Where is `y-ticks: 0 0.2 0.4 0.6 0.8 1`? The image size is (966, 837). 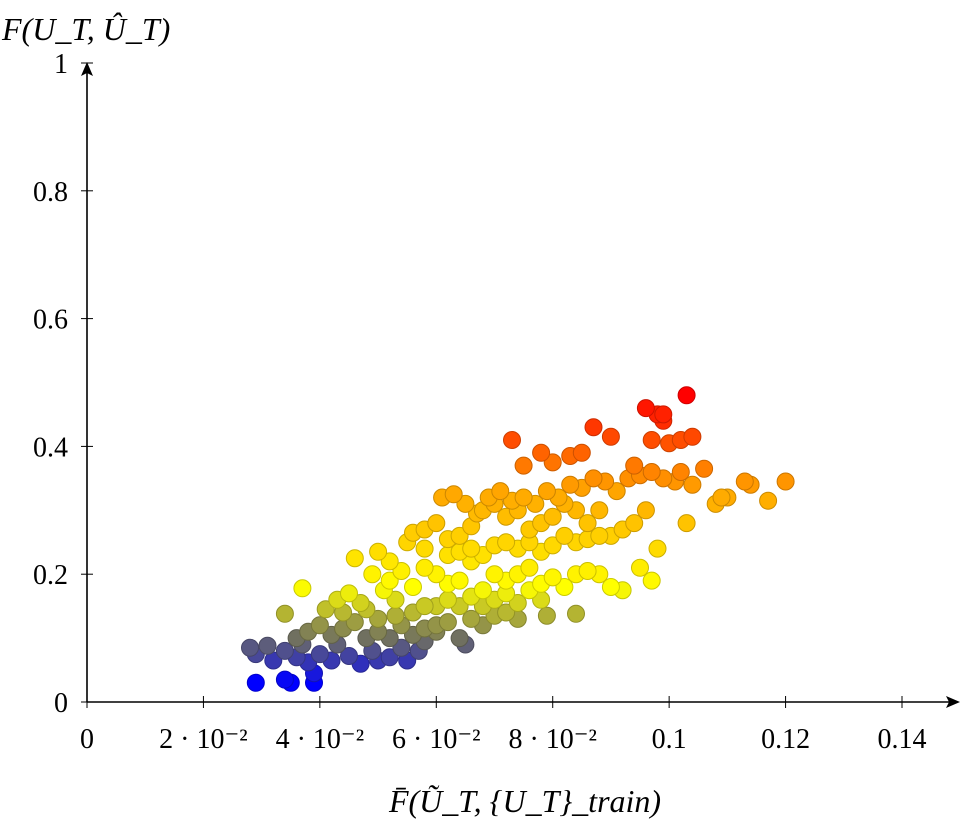 y-ticks: 0 0.2 0.4 0.6 0.8 1 is located at coordinates (63, 384).